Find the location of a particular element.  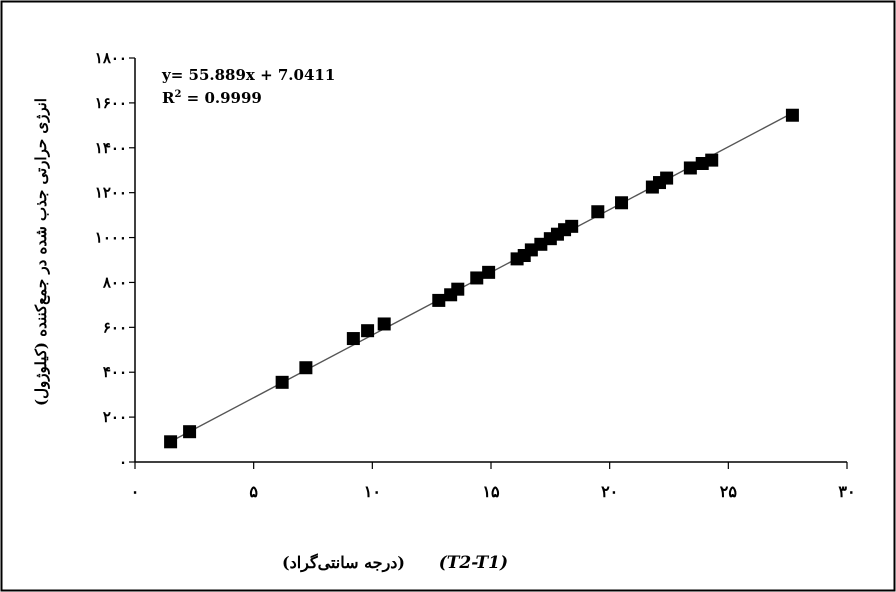

x-axis-title: (T2-T1) (درجه سانتی‌گراد) is located at coordinates (395, 563).